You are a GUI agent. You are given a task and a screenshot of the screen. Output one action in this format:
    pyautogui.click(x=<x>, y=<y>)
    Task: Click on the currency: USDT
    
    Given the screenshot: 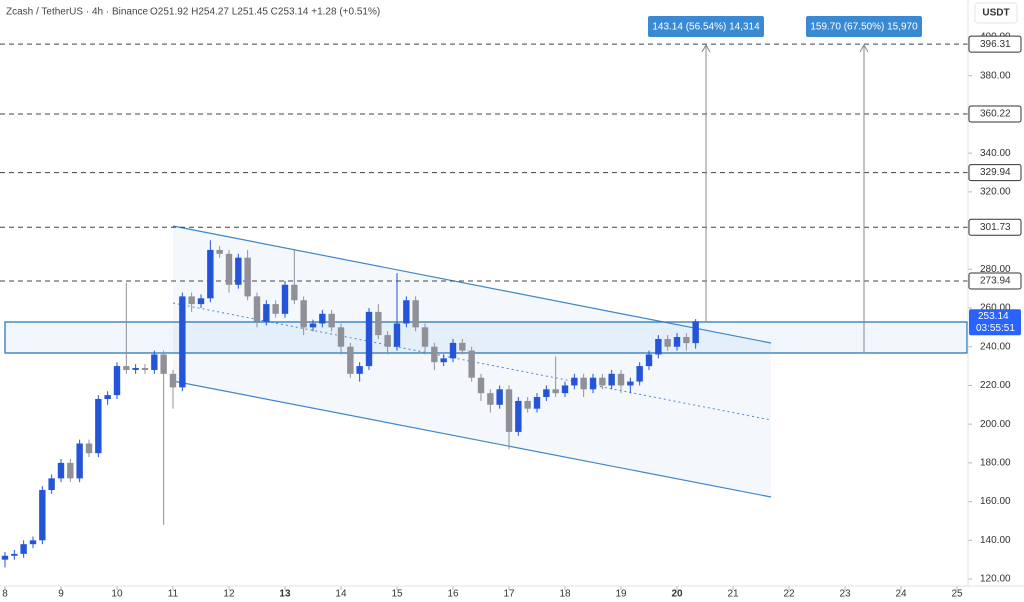 What is the action you would take?
    pyautogui.click(x=995, y=13)
    